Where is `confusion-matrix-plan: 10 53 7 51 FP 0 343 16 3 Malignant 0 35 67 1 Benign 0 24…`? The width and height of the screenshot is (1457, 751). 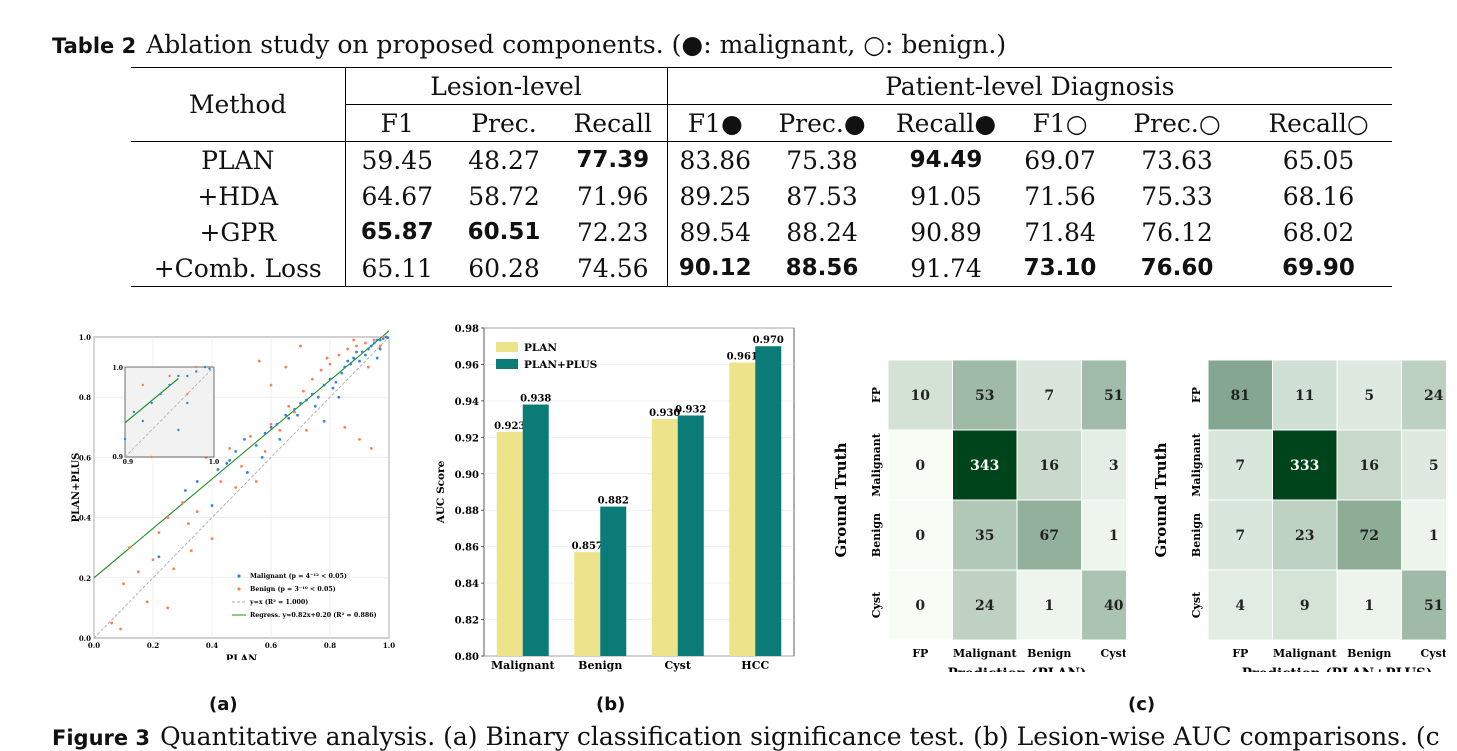
confusion-matrix-plan: 10 53 7 51 FP 0 343 16 3 Malignant 0 35 67 1 Benign 0 24… is located at coordinates (979, 516).